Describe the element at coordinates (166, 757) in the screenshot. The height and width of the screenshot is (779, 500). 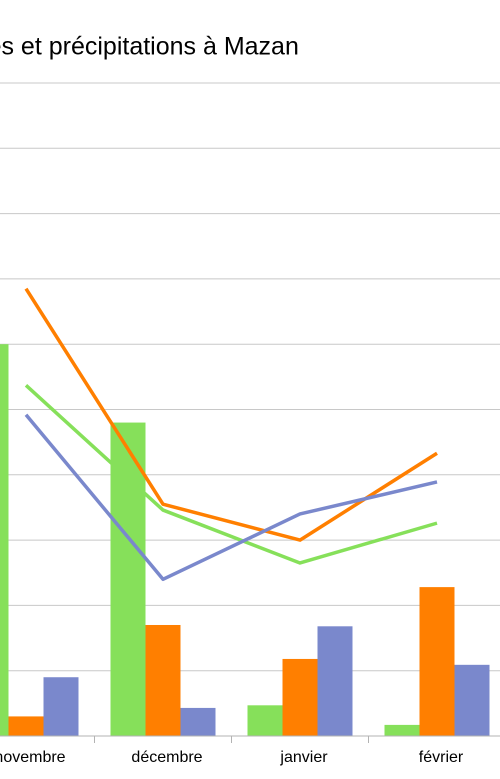
I see `x-tick-label: décembre` at that location.